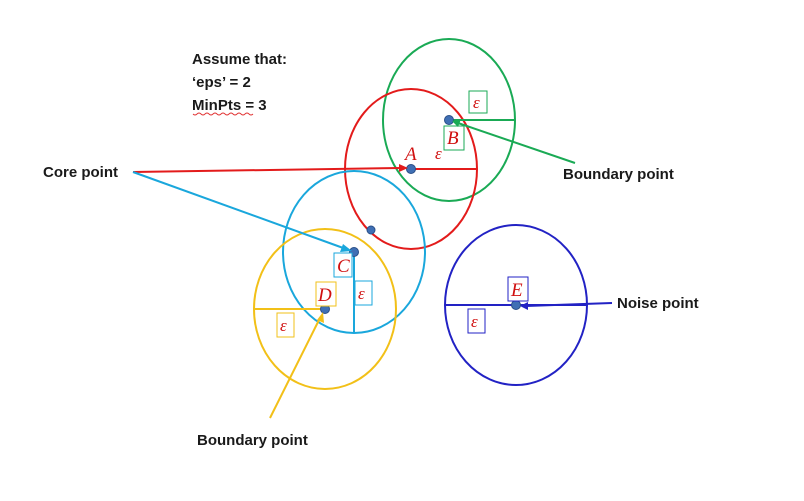  Describe the element at coordinates (456, 123) in the screenshot. I see `boundary-arrowhead-green` at that location.